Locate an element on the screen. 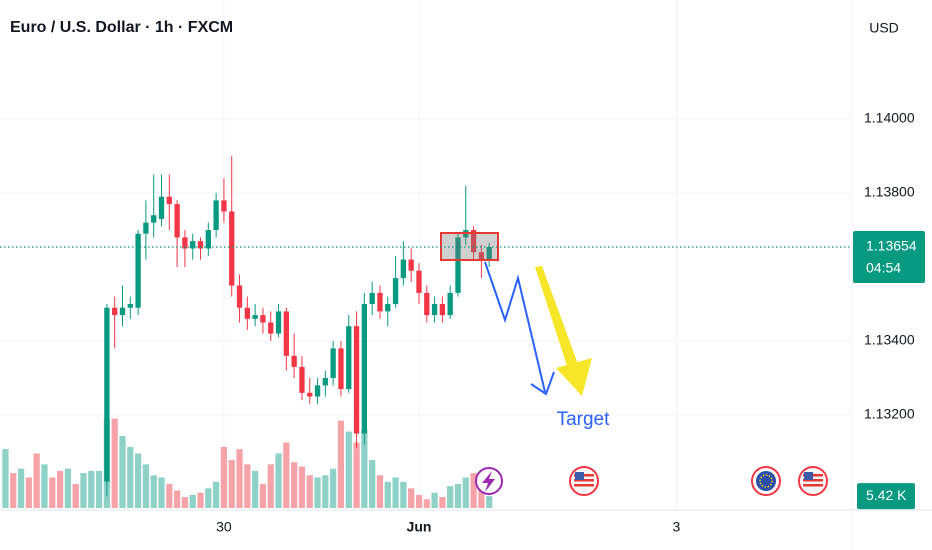  annotation-label: Target is located at coordinates (584, 419).